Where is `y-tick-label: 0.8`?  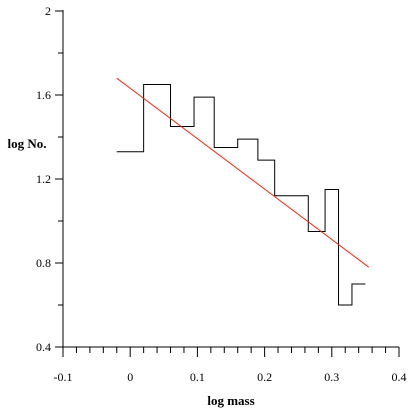
y-tick-label: 0.8 is located at coordinates (43, 263).